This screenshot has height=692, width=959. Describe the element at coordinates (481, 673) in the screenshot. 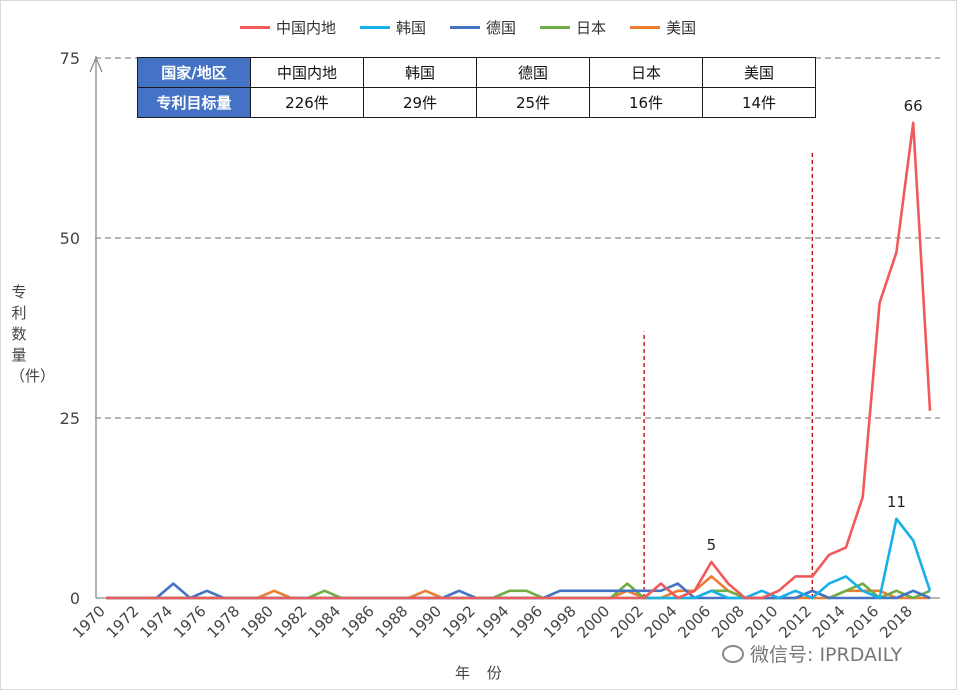

I see `x-axis-label: 年 份` at that location.